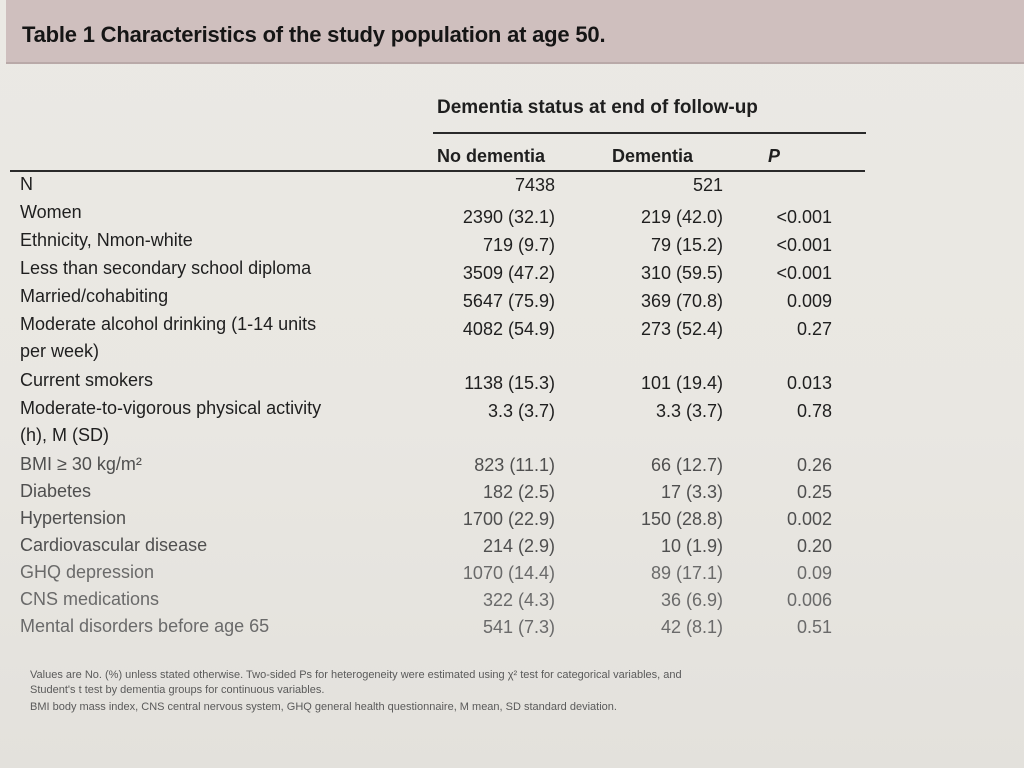 Image resolution: width=1024 pixels, height=768 pixels. I want to click on cell-dementia: 66 (12.7), so click(686, 465).